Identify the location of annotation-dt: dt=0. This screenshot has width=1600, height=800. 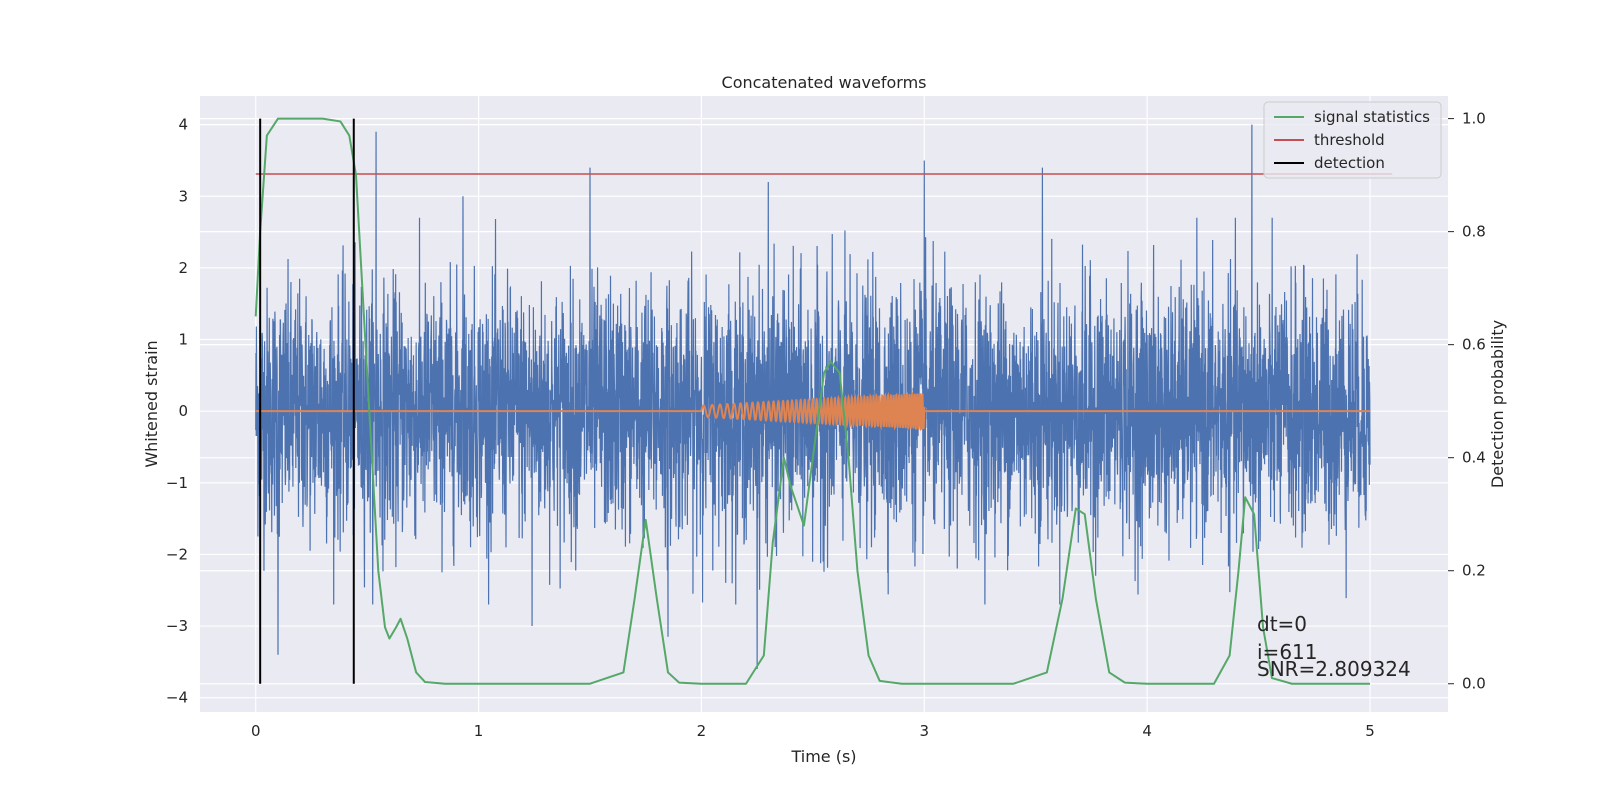
(1282, 624).